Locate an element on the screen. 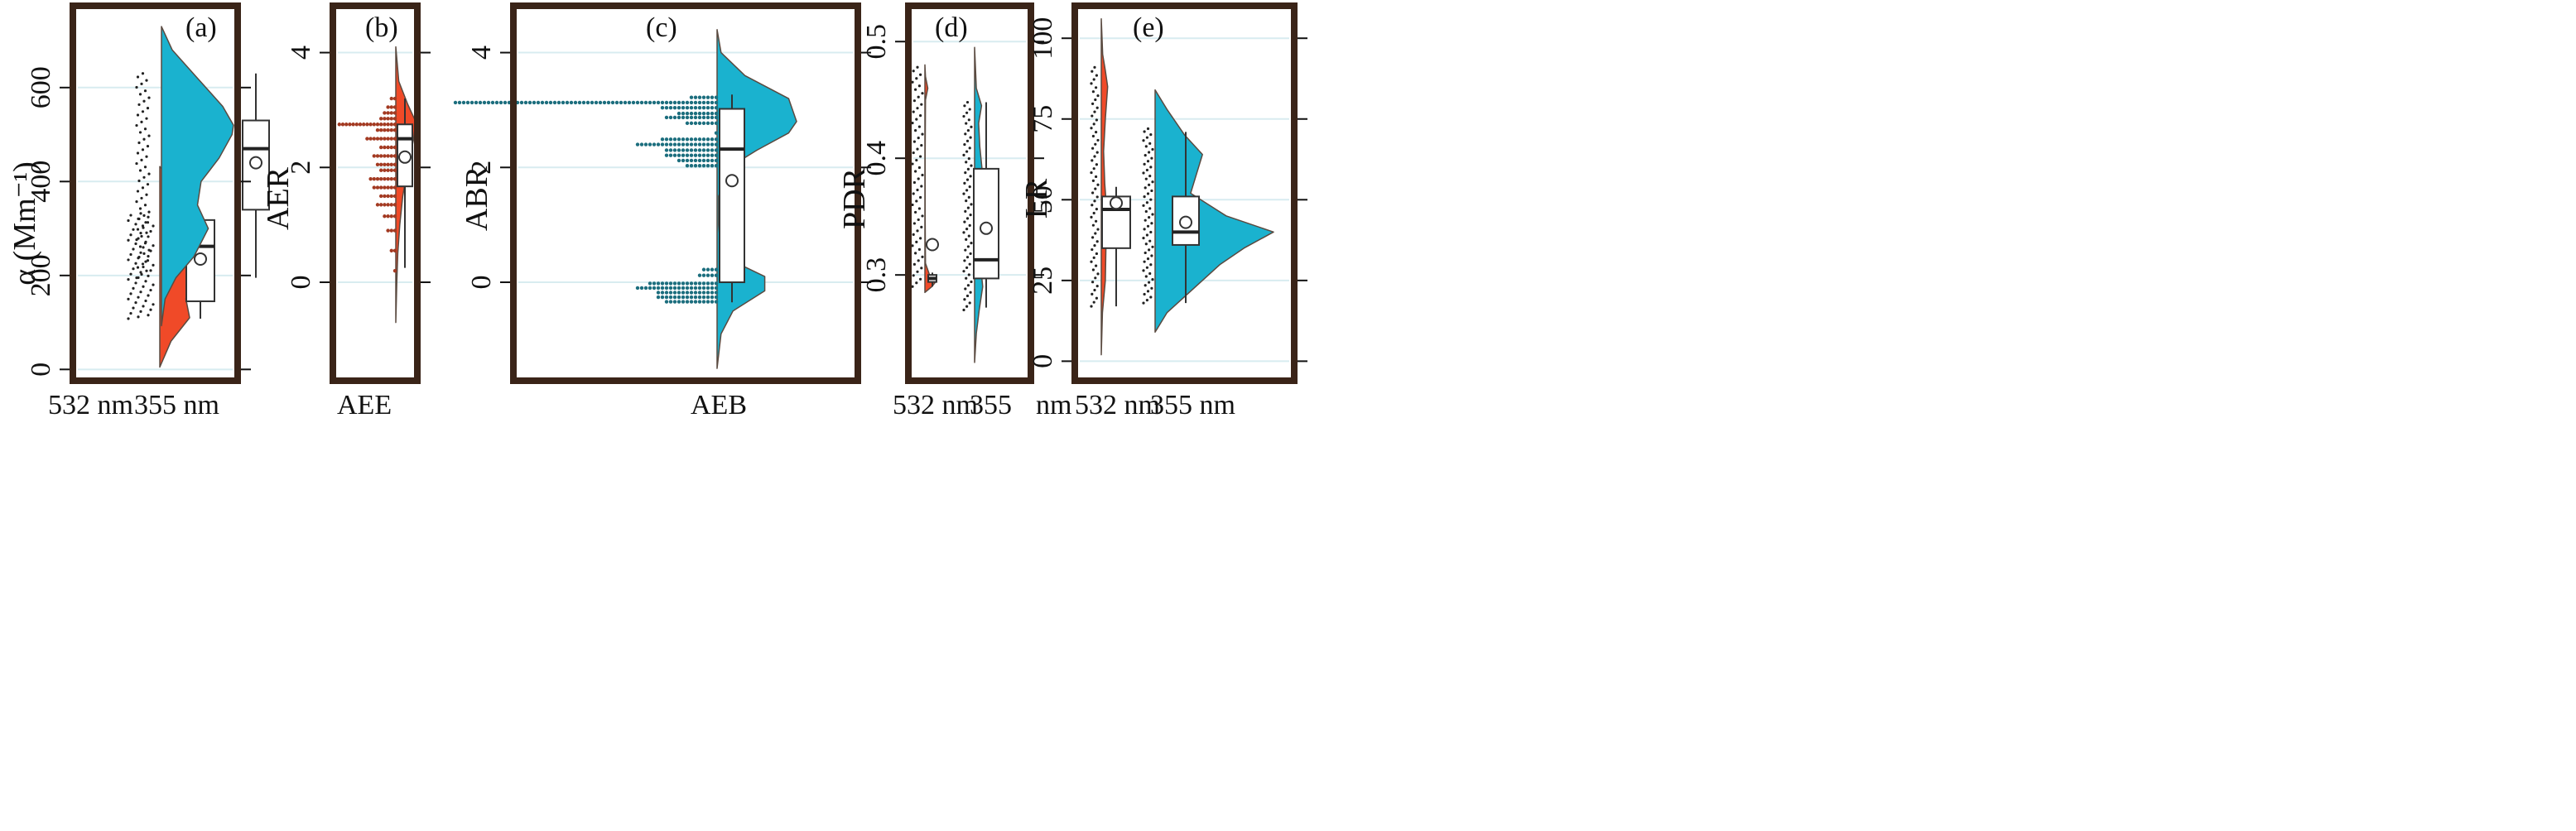 The width and height of the screenshot is (2576, 831). mean-marker is located at coordinates (732, 181).